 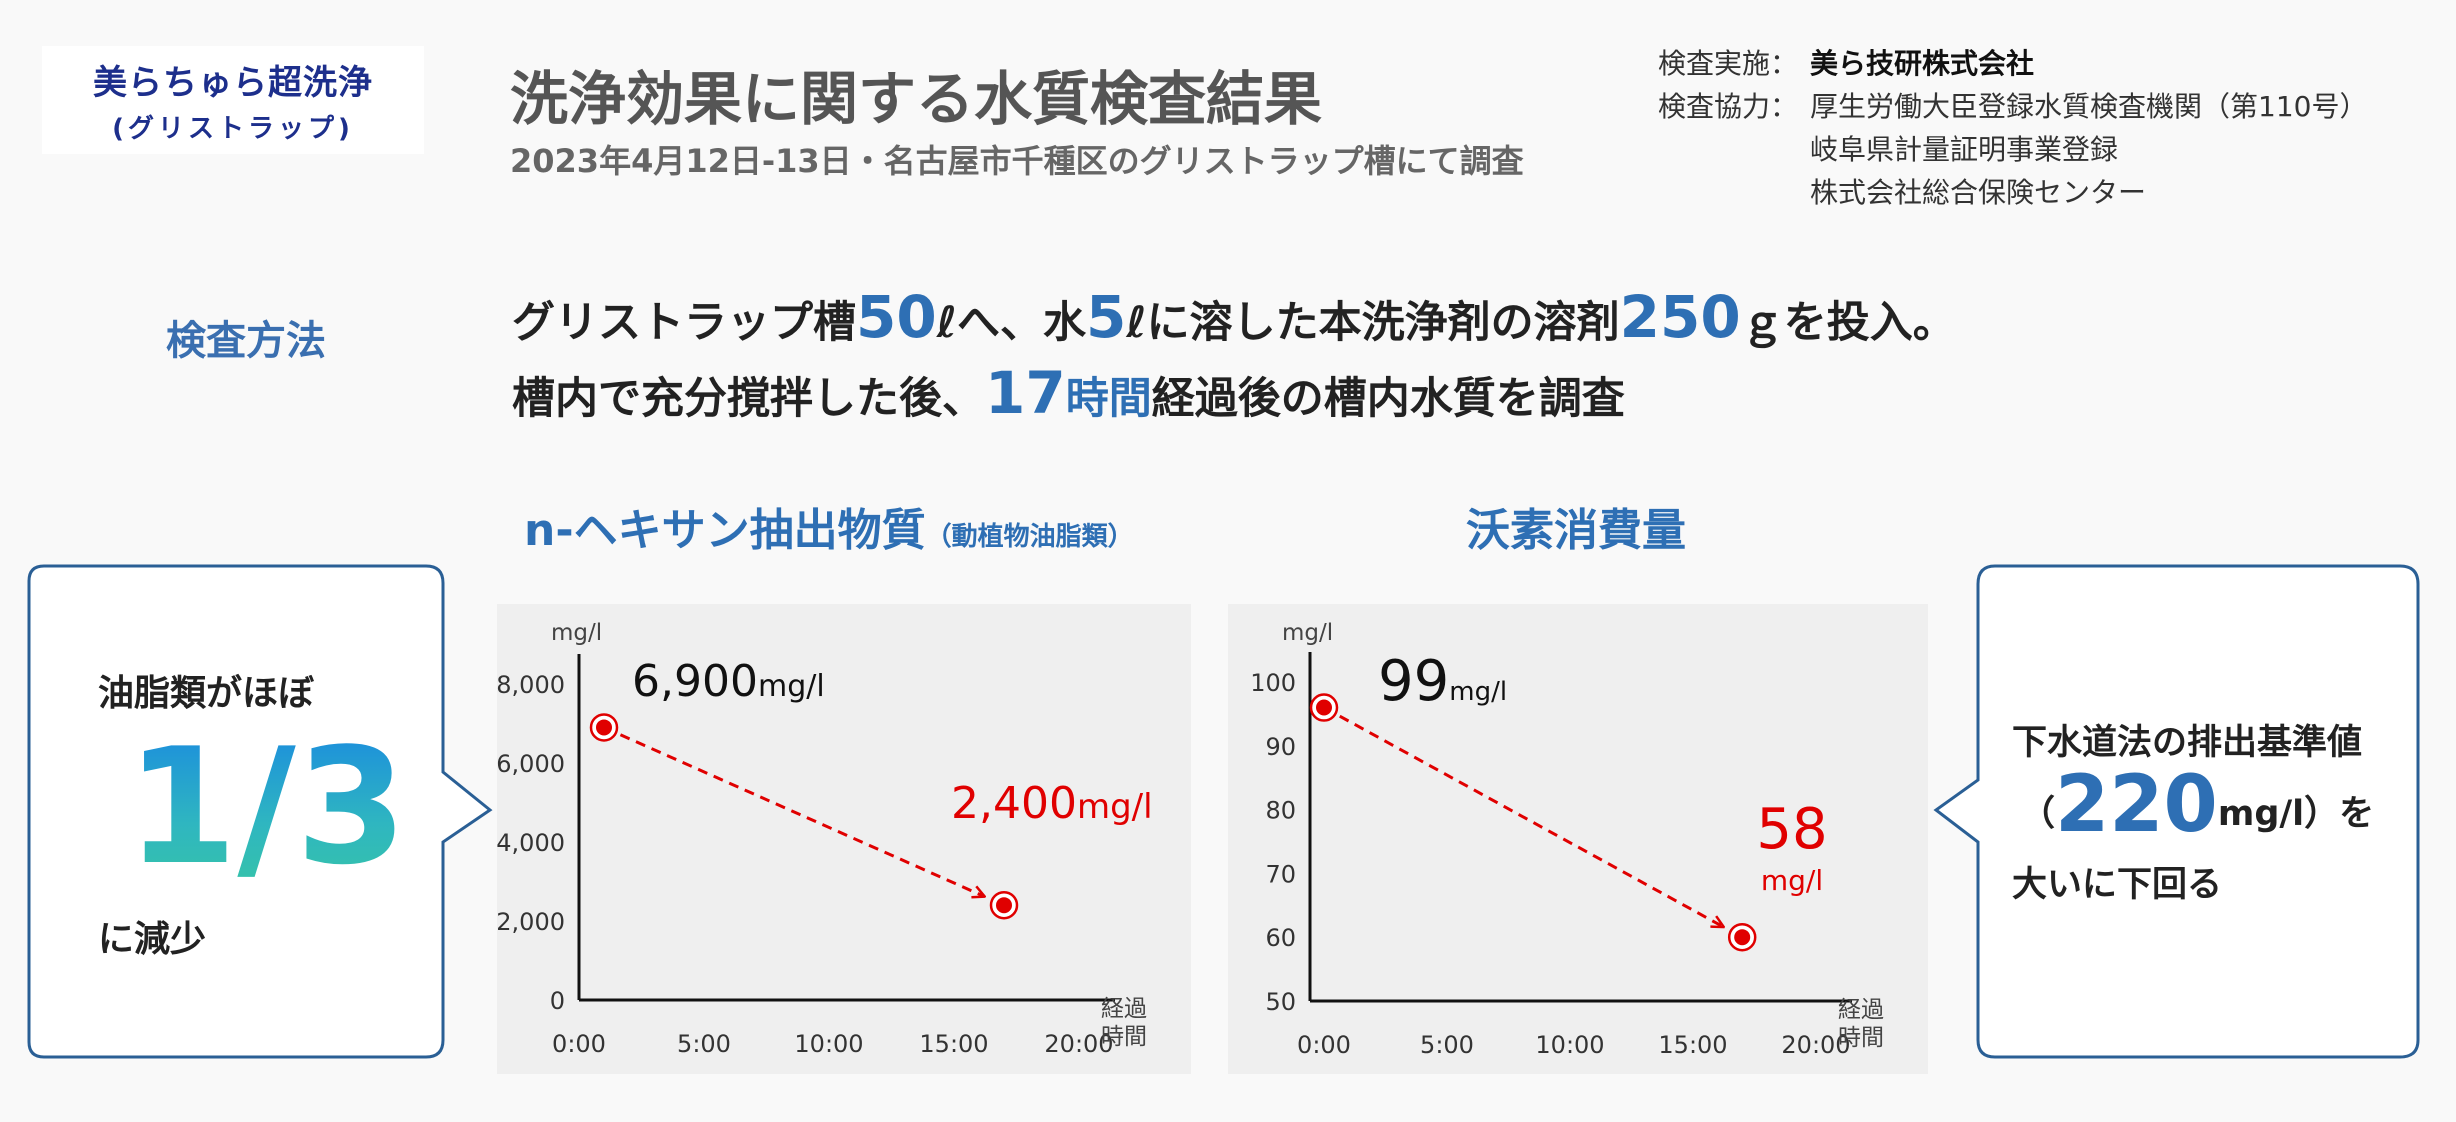 I want to click on right-callout-text: 下水道法の排出基準値, so click(x=2187, y=743).